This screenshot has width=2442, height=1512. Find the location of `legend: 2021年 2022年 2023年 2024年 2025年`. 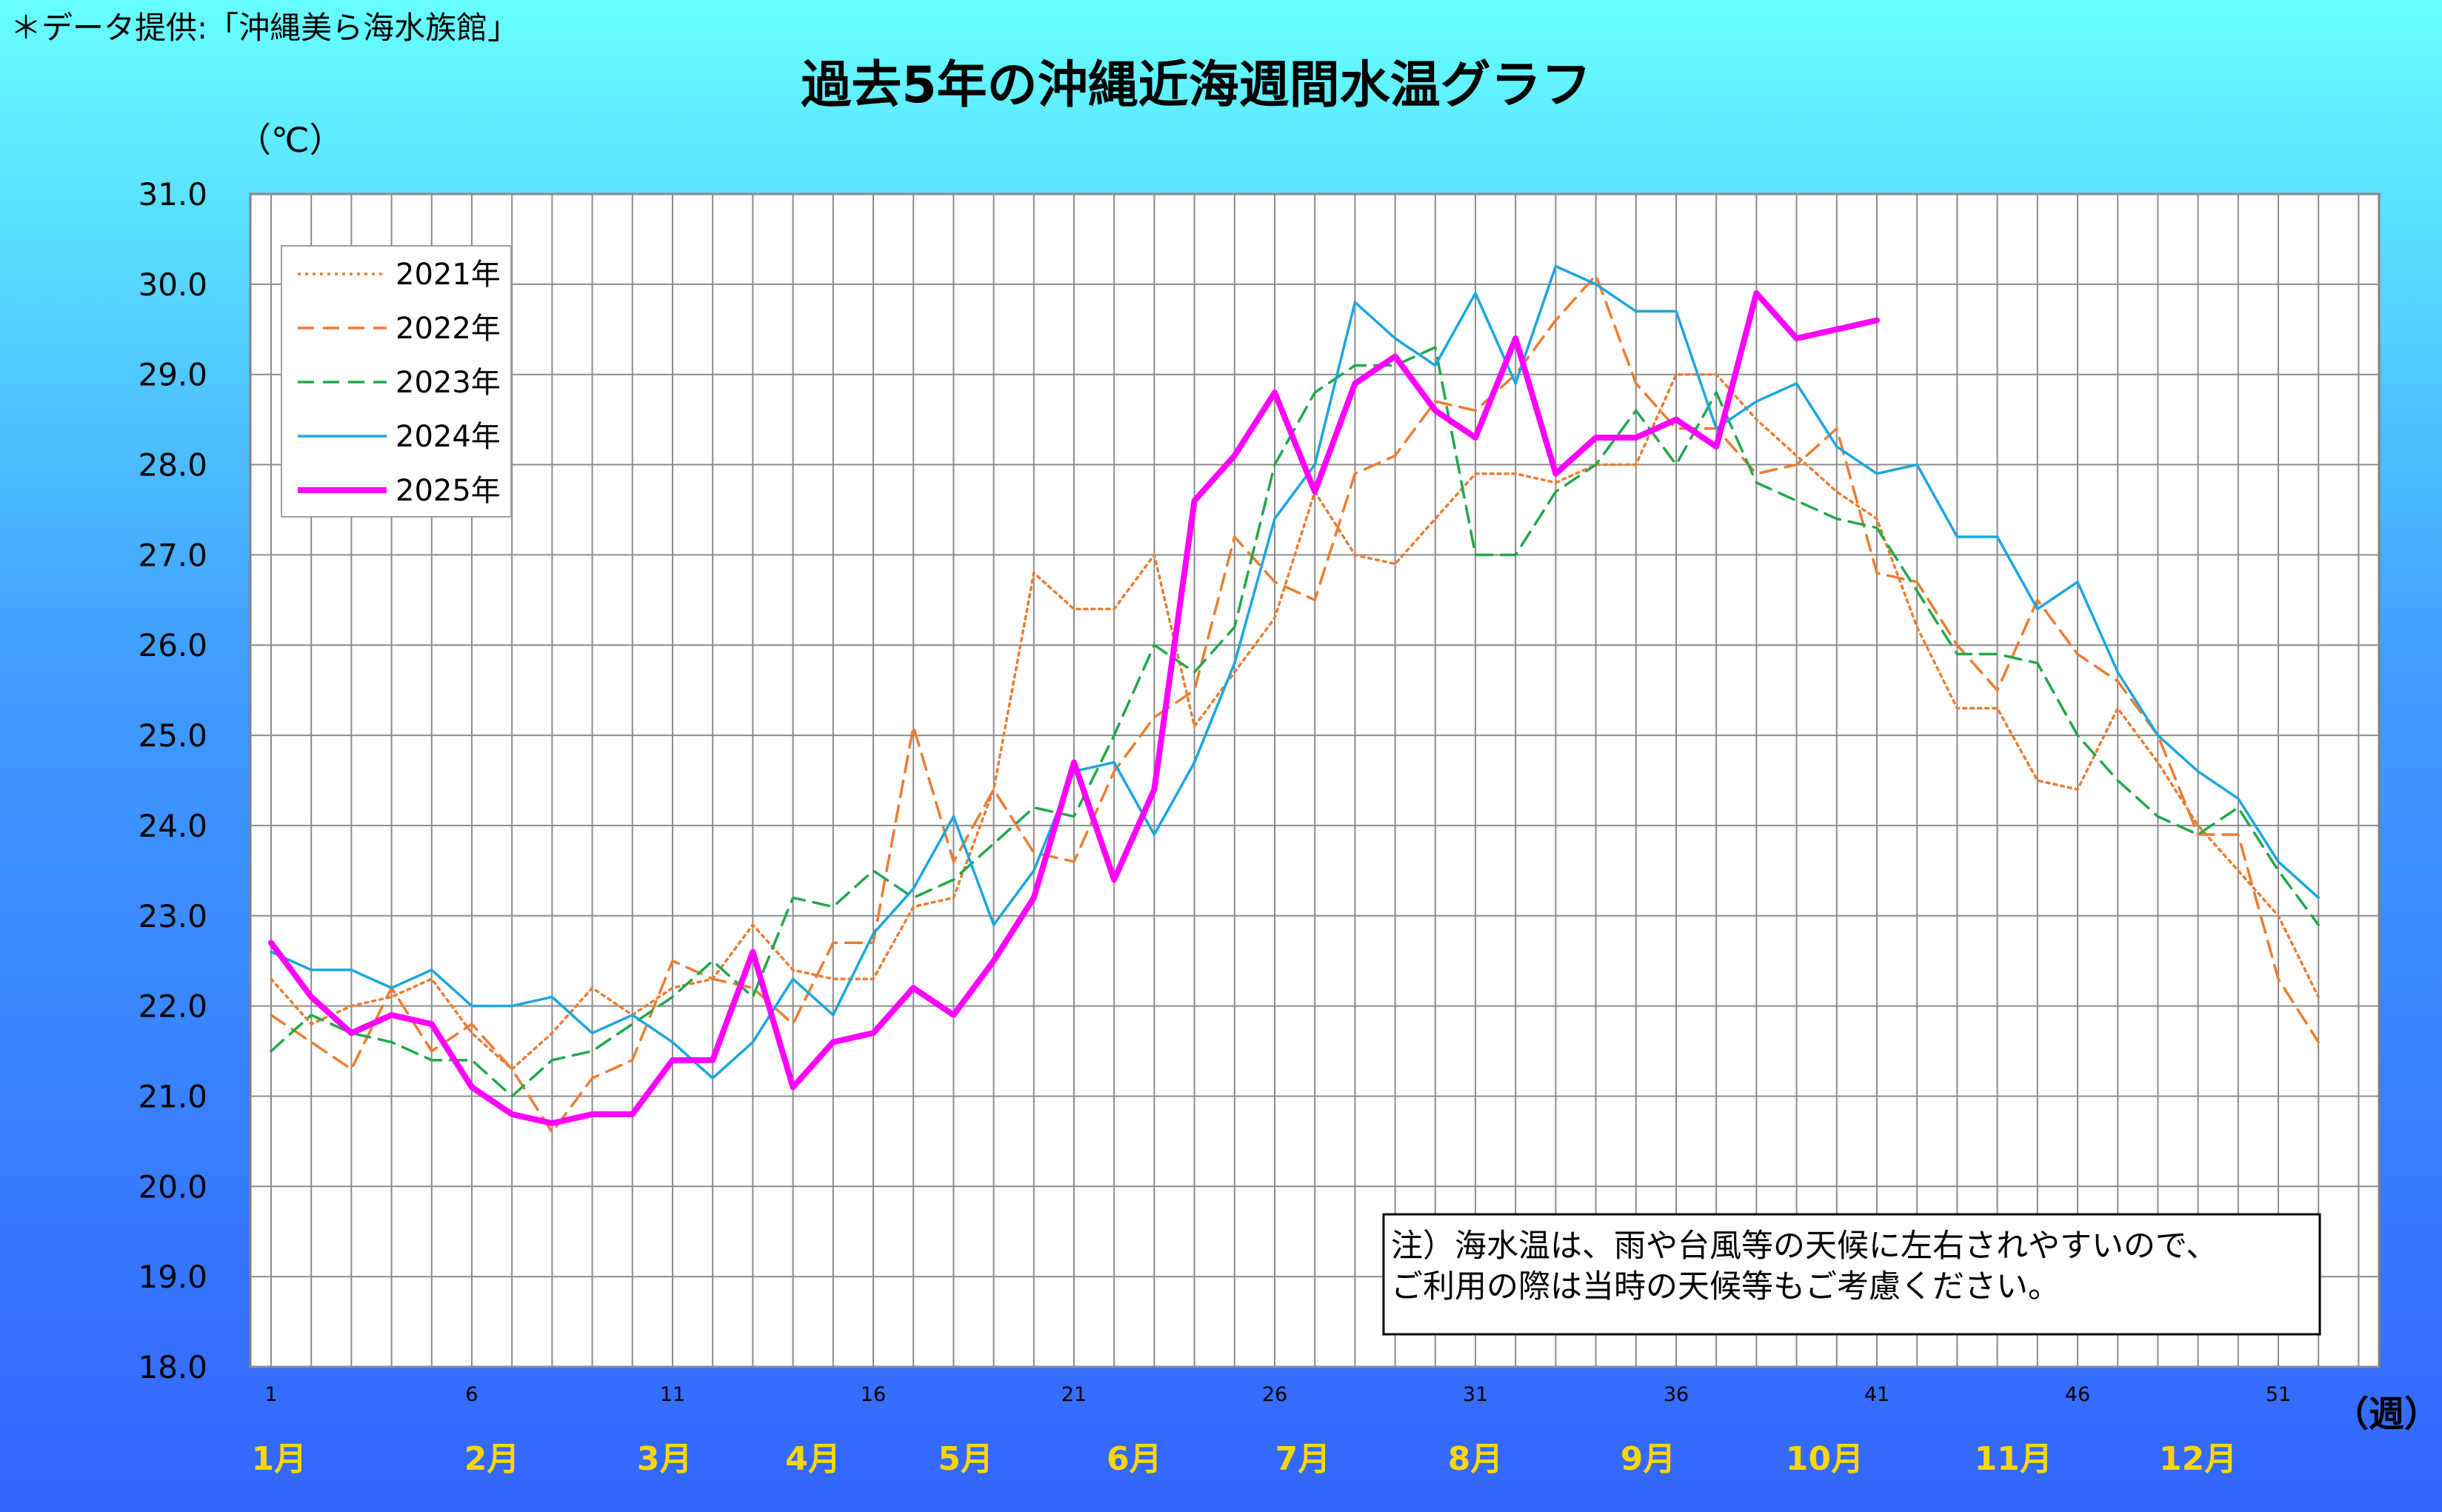

legend: 2021年 2022年 2023年 2024年 2025年 is located at coordinates (396, 381).